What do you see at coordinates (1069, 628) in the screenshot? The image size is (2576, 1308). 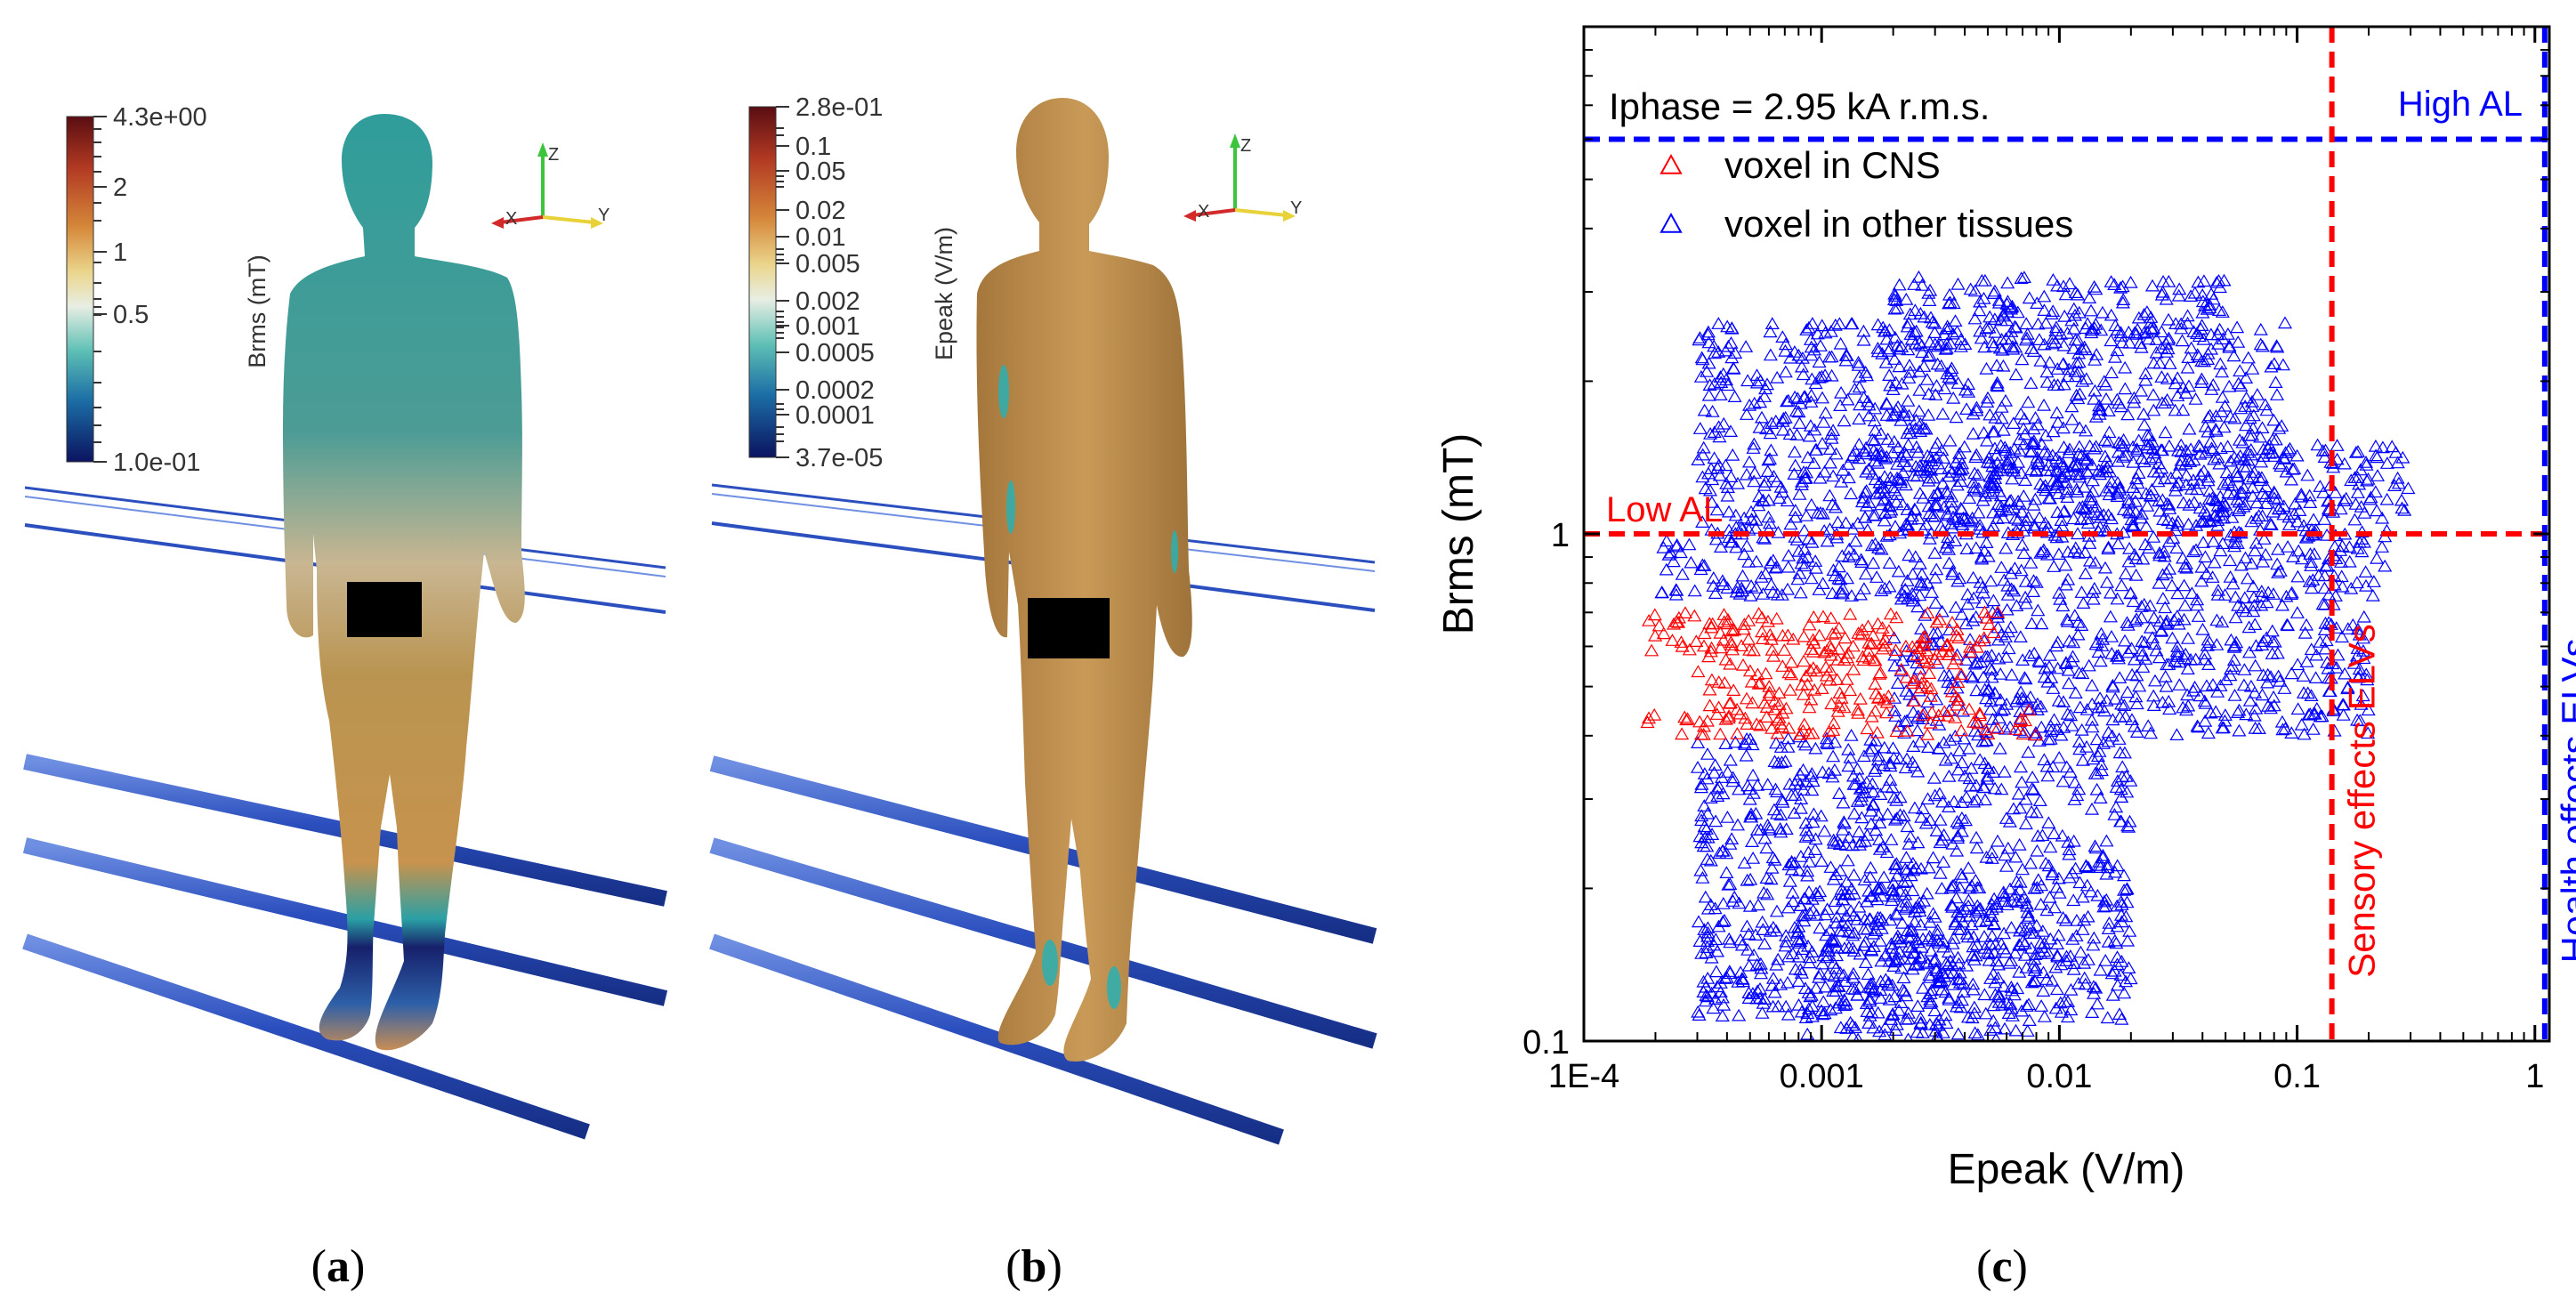 I see `censor-box-b` at bounding box center [1069, 628].